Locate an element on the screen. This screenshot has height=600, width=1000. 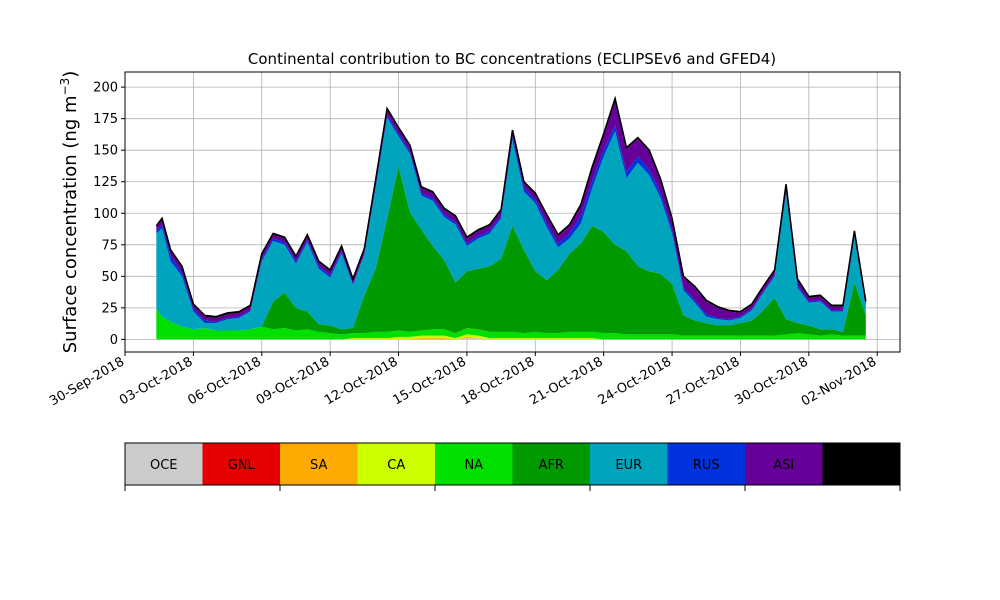
legend-frame is located at coordinates (512, 464).